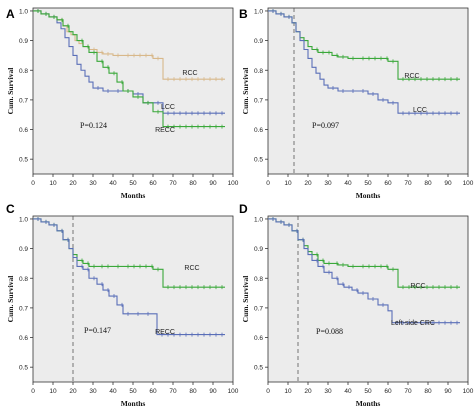 The image size is (474, 413). I want to click on p-value: P=0.124, so click(93, 125).